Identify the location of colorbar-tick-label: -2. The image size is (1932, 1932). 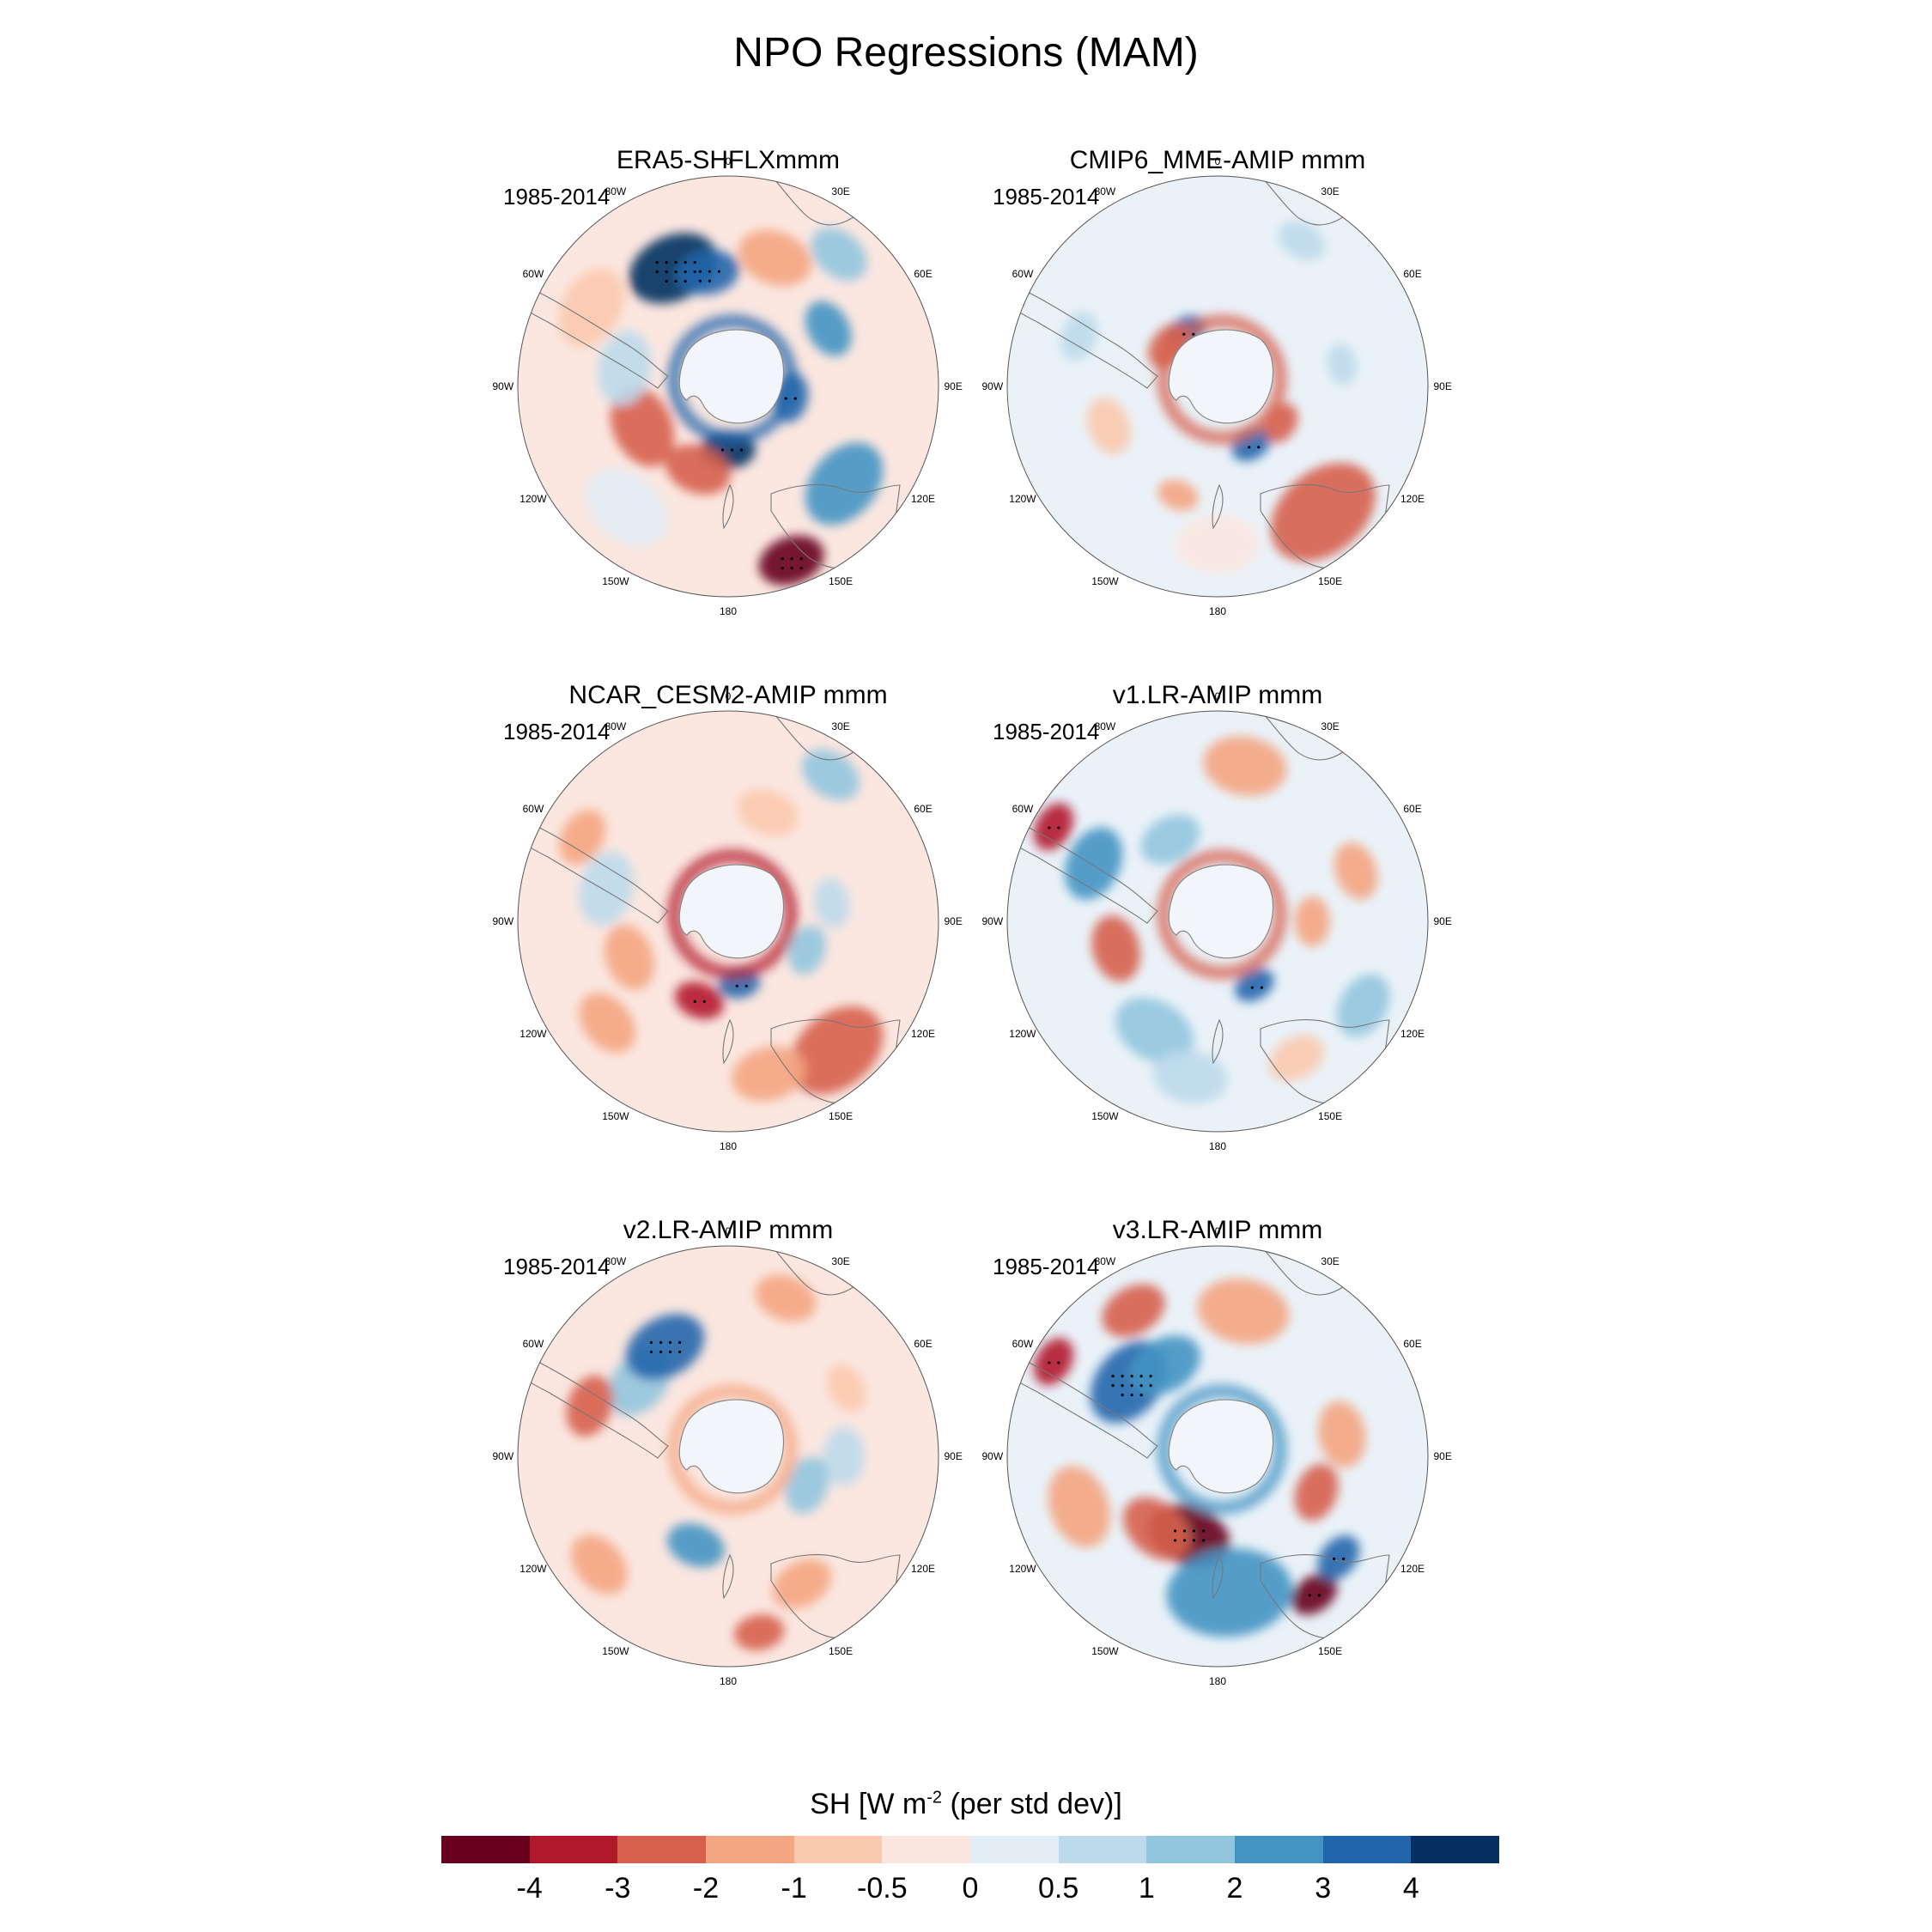
(706, 1888).